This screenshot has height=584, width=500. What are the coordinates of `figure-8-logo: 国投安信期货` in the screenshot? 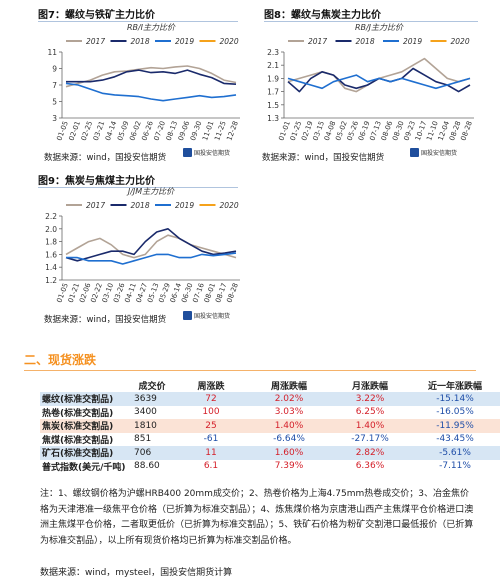 It's located at (433, 152).